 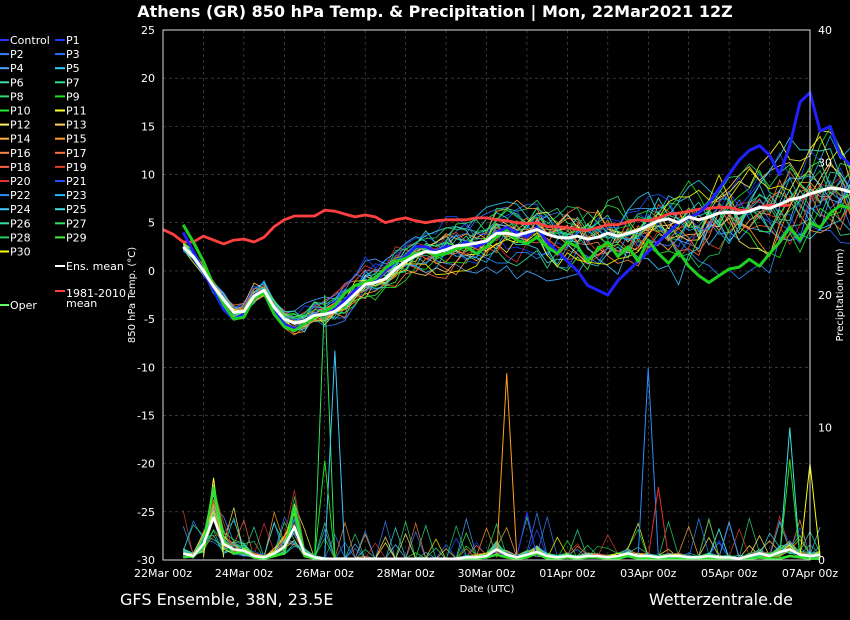 I want to click on y-tick-label: -20, so click(x=146, y=464).